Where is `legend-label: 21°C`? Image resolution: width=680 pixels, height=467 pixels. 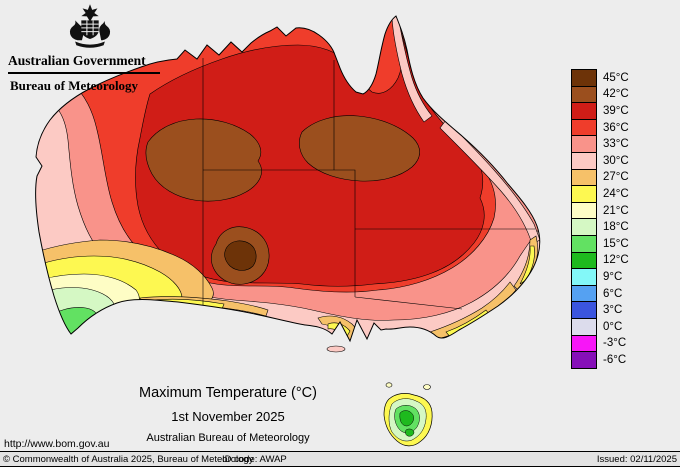
legend-label: 21°C is located at coordinates (616, 210).